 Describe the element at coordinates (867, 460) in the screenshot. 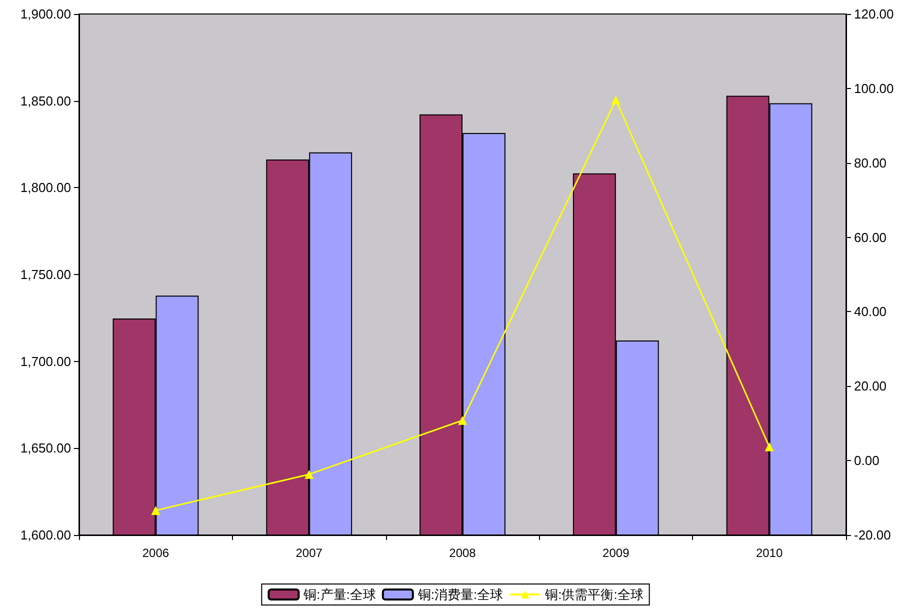

I see `y2-tick-label: 0.00` at that location.